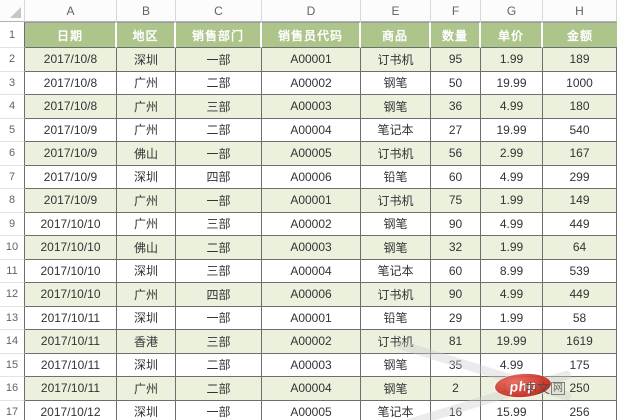  Describe the element at coordinates (456, 224) in the screenshot. I see `cell-F9: 90` at that location.